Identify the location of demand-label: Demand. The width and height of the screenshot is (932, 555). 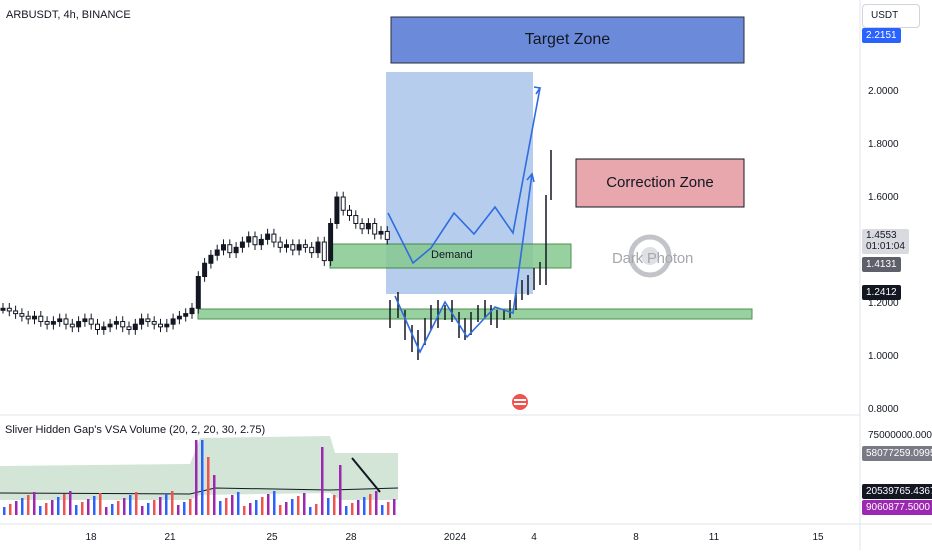
(452, 255).